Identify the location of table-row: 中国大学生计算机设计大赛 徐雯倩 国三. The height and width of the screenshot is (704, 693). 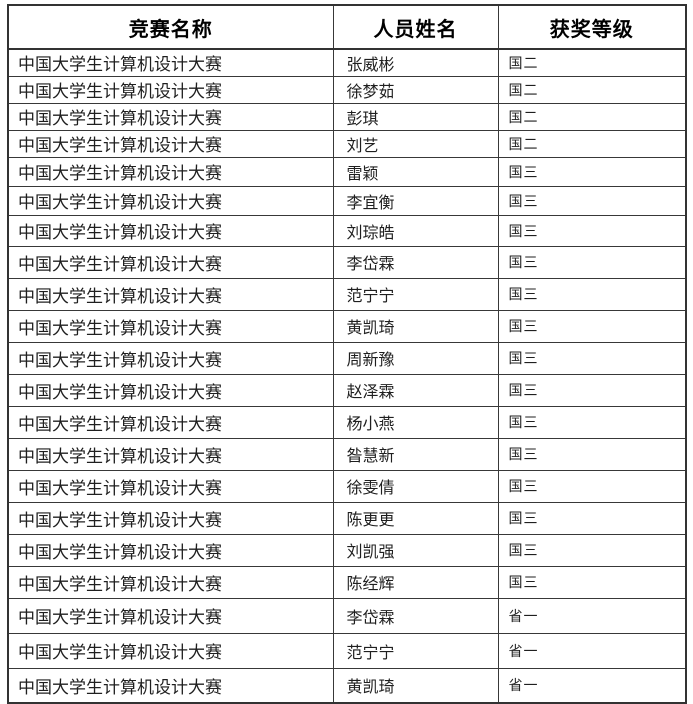
(347, 486).